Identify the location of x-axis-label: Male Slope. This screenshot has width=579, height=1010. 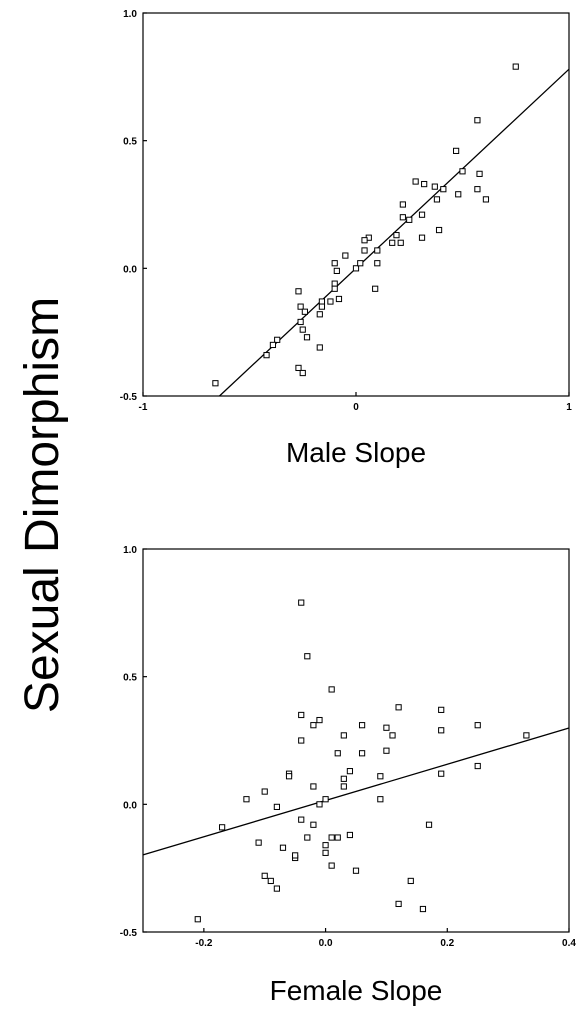
(356, 452).